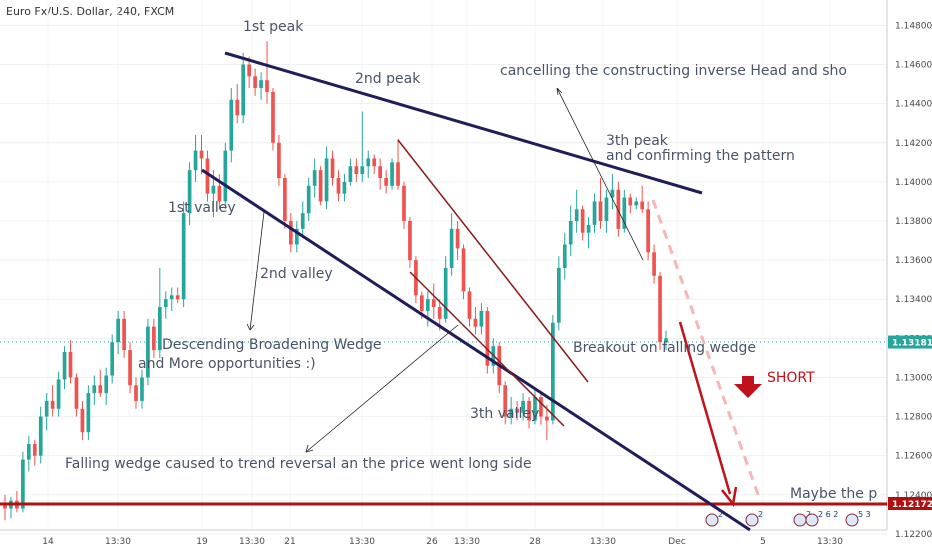 This screenshot has height=550, width=932. What do you see at coordinates (858, 518) in the screenshot?
I see `event-marker: 5 3` at bounding box center [858, 518].